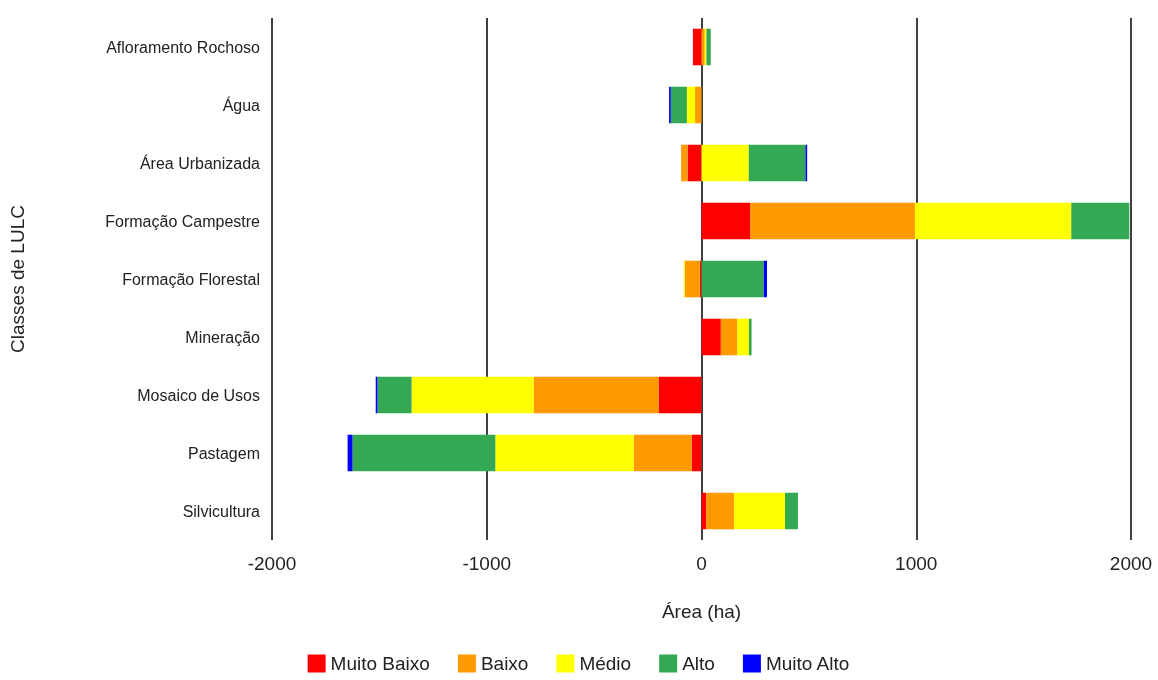  Describe the element at coordinates (701, 563) in the screenshot. I see `x-tick-label: 0` at that location.